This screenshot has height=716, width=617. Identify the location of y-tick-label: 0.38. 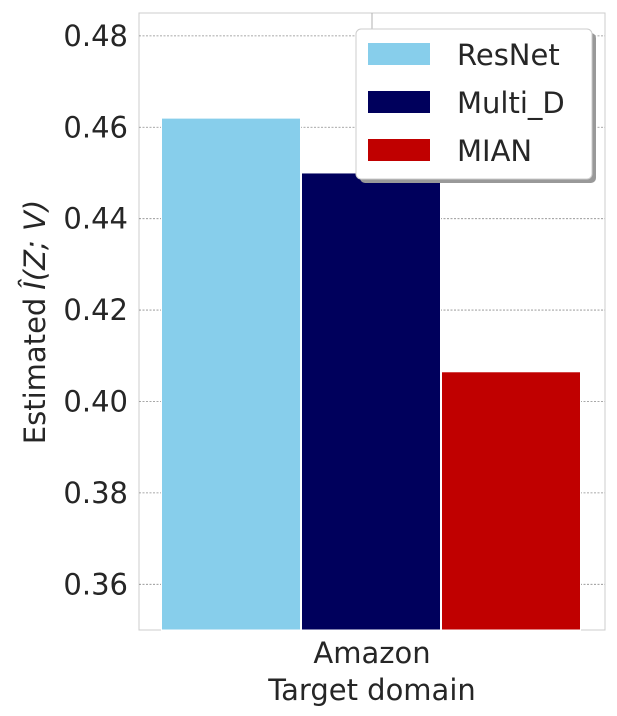
(95, 493).